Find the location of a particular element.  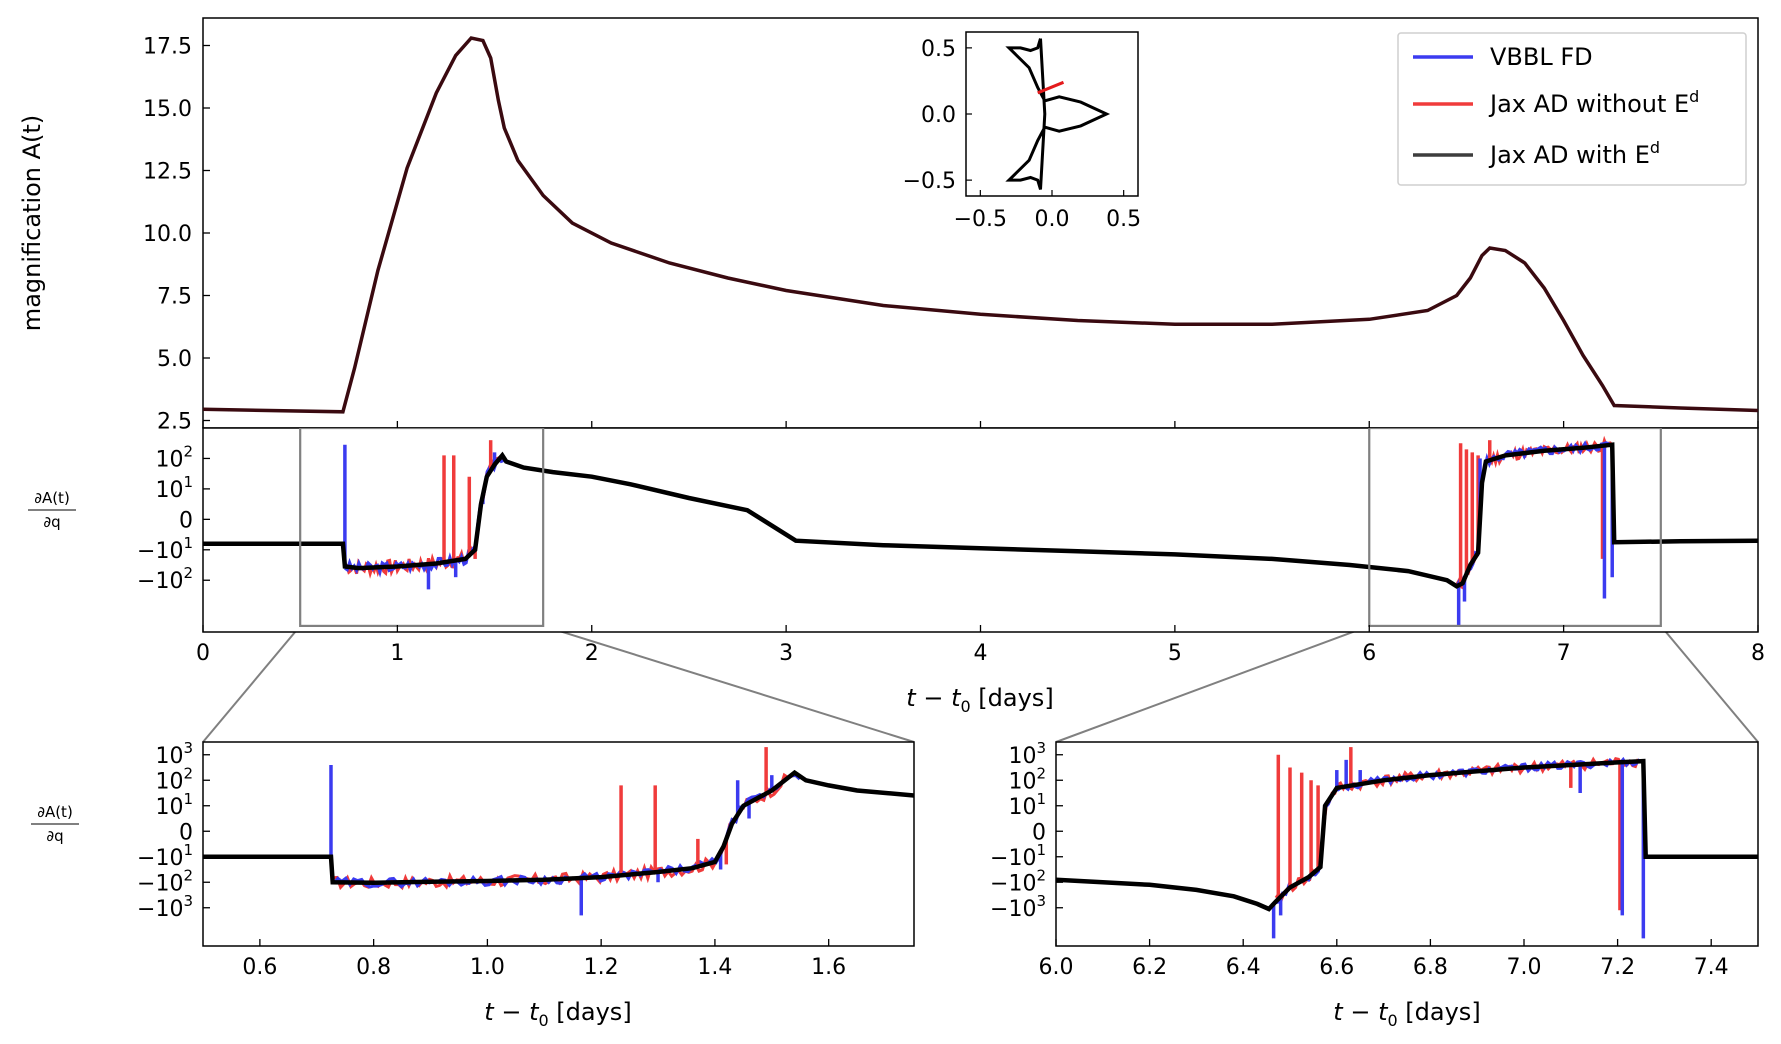

zr-xtick-label: 7.4 is located at coordinates (1711, 967).